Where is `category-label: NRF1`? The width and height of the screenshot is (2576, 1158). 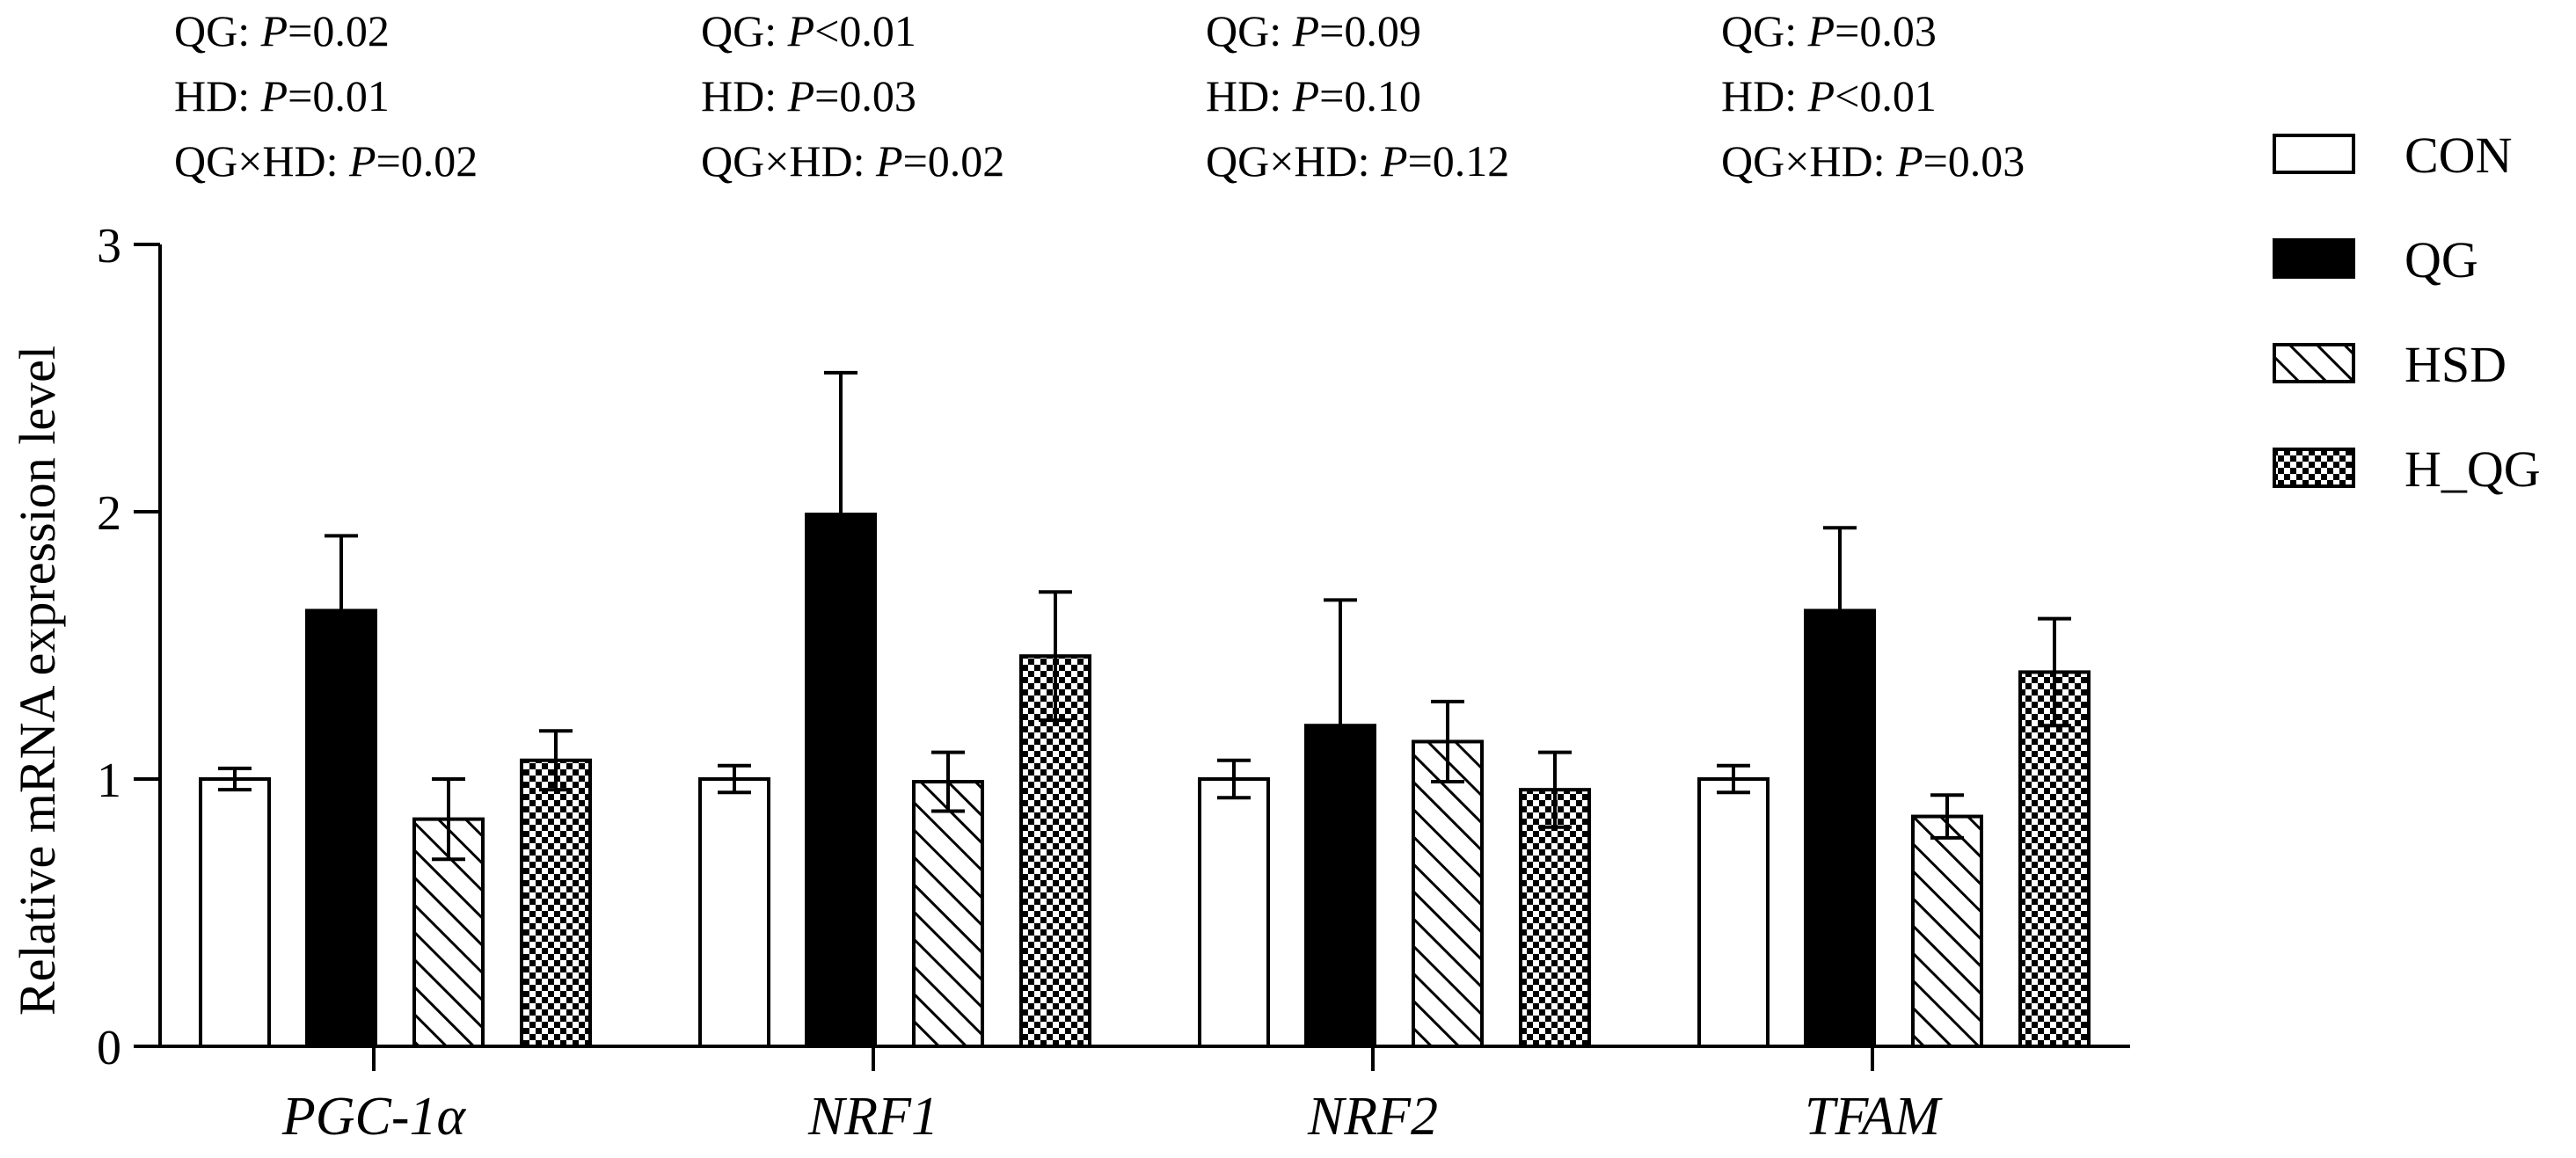
category-label: NRF1 is located at coordinates (872, 1117).